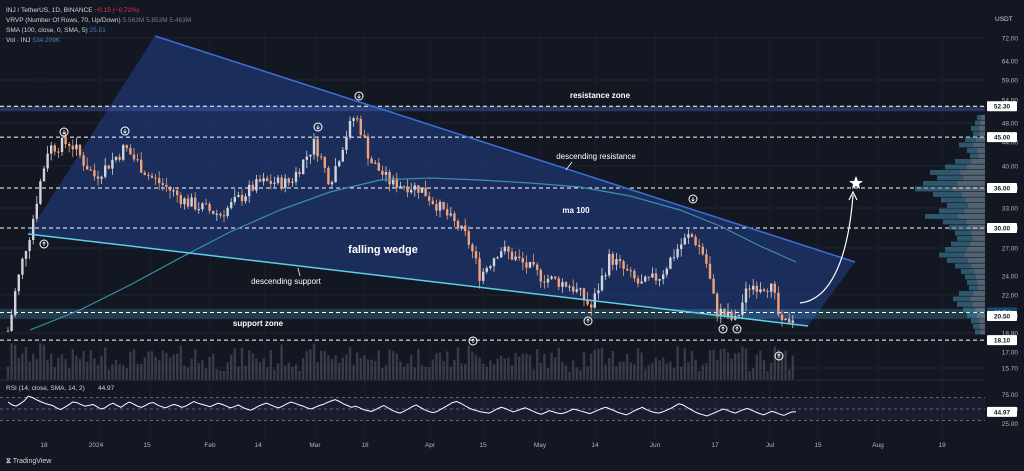 Image resolution: width=1024 pixels, height=471 pixels. What do you see at coordinates (1004, 235) in the screenshot?
I see `price-axis-bg` at bounding box center [1004, 235].